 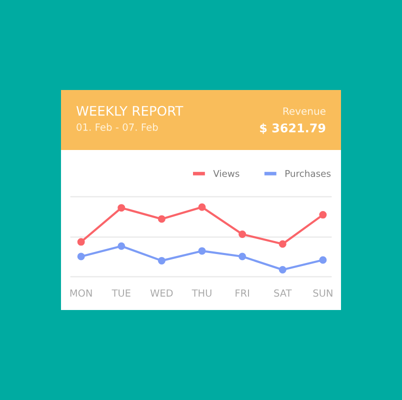 What do you see at coordinates (81, 293) in the screenshot?
I see `x-tick-label: MON` at bounding box center [81, 293].